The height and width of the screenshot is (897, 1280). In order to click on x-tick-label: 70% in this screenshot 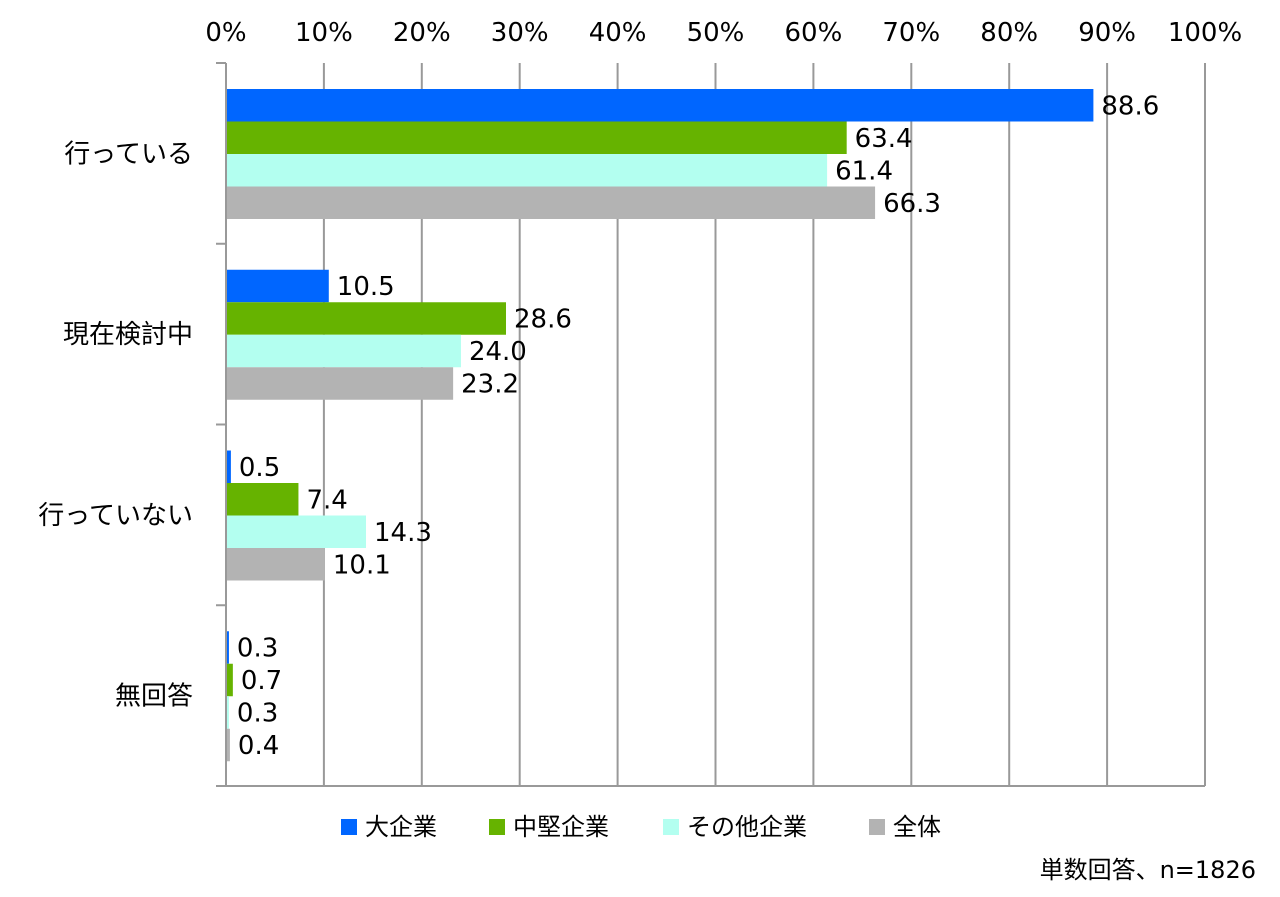, I will do `click(911, 33)`.